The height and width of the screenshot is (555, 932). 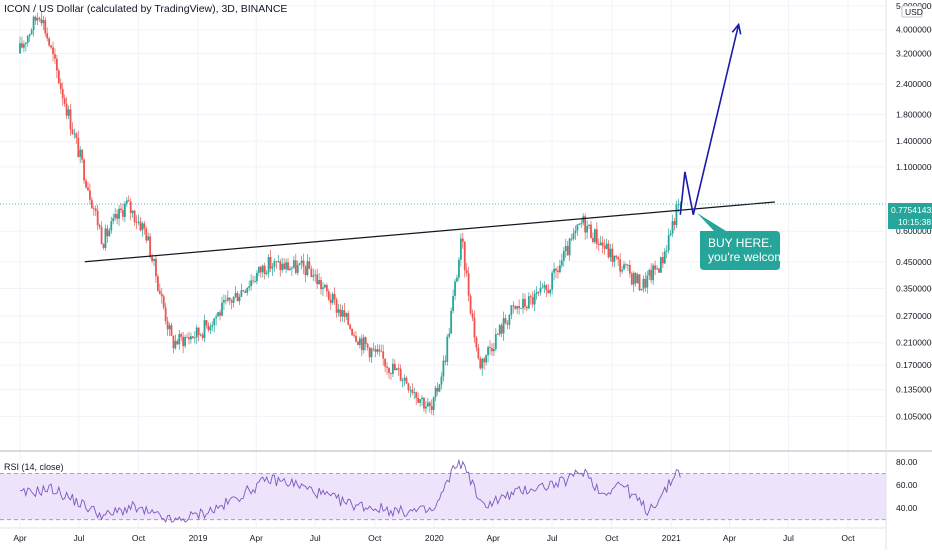 What do you see at coordinates (429, 232) in the screenshot?
I see `trendline` at bounding box center [429, 232].